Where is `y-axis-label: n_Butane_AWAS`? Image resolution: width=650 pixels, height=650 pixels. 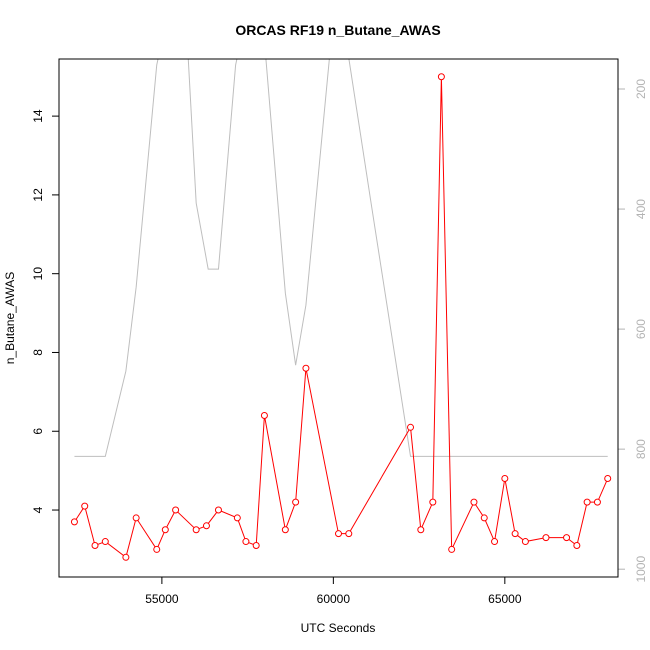
y-axis-label: n_Butane_AWAS is located at coordinates (10, 318).